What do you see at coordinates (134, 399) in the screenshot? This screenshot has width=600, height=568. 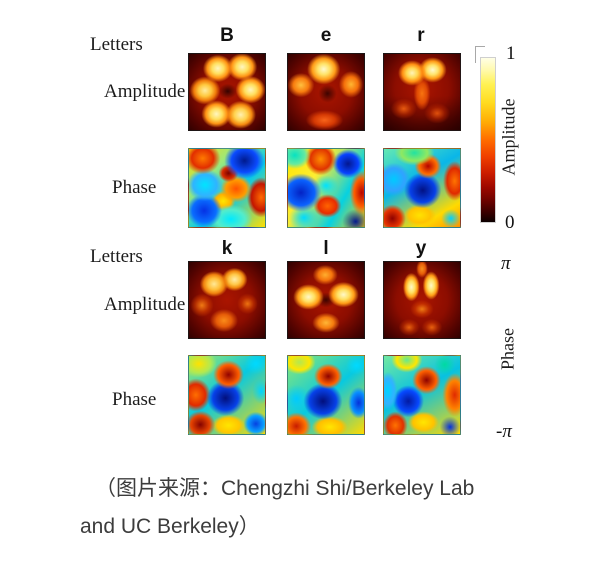 I see `phase-row-label-2: Phase` at bounding box center [134, 399].